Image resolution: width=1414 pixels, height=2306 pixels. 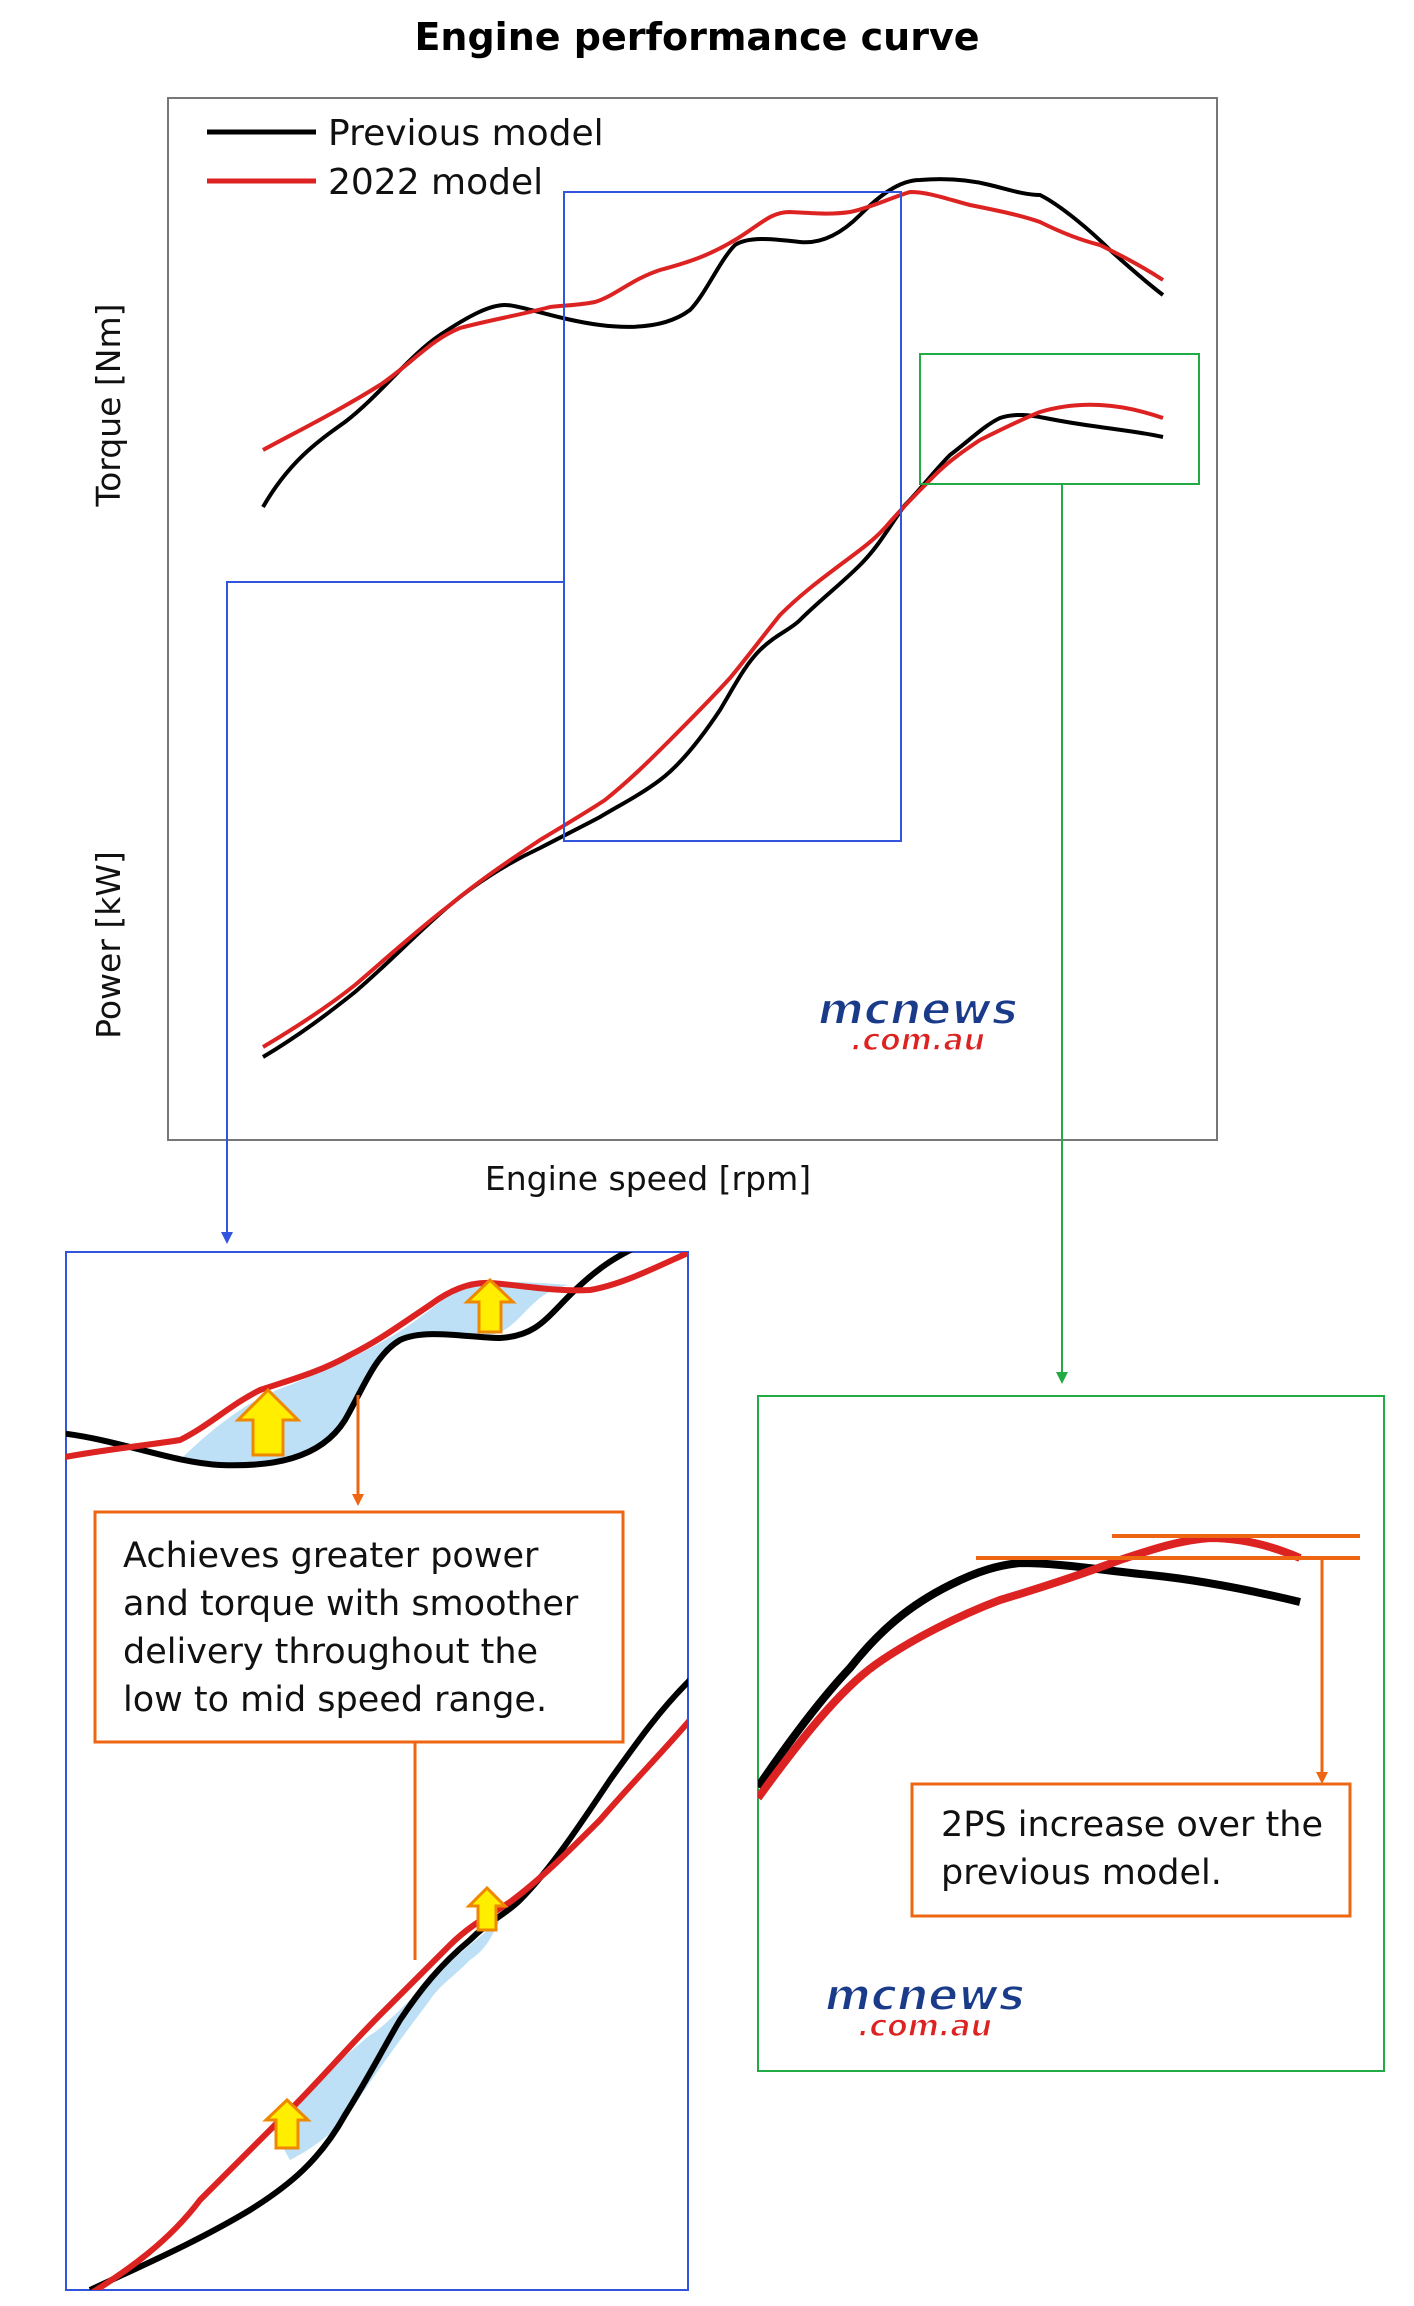 What do you see at coordinates (1029, 1674) in the screenshot?
I see `right-power-previous` at bounding box center [1029, 1674].